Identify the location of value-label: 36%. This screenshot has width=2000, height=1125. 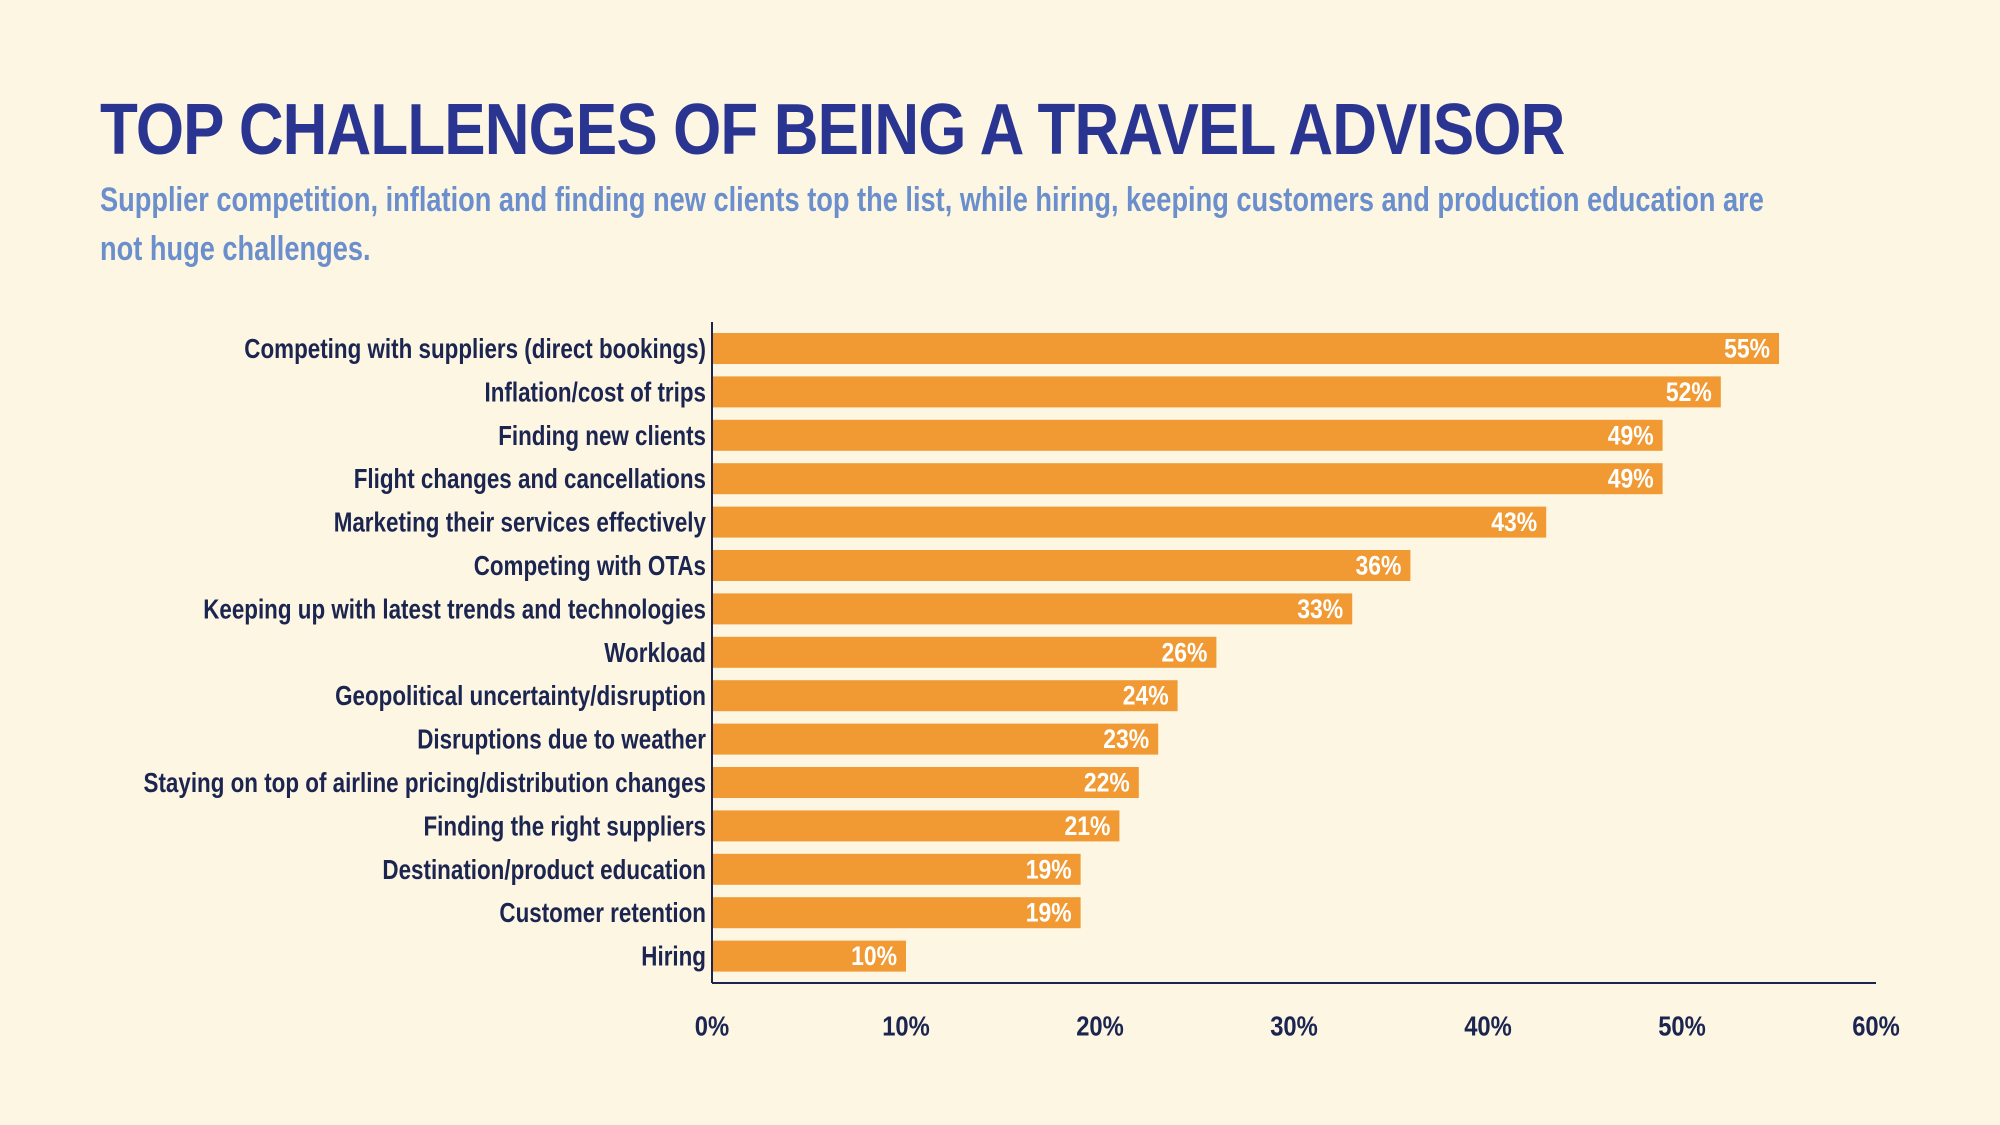
(1379, 566).